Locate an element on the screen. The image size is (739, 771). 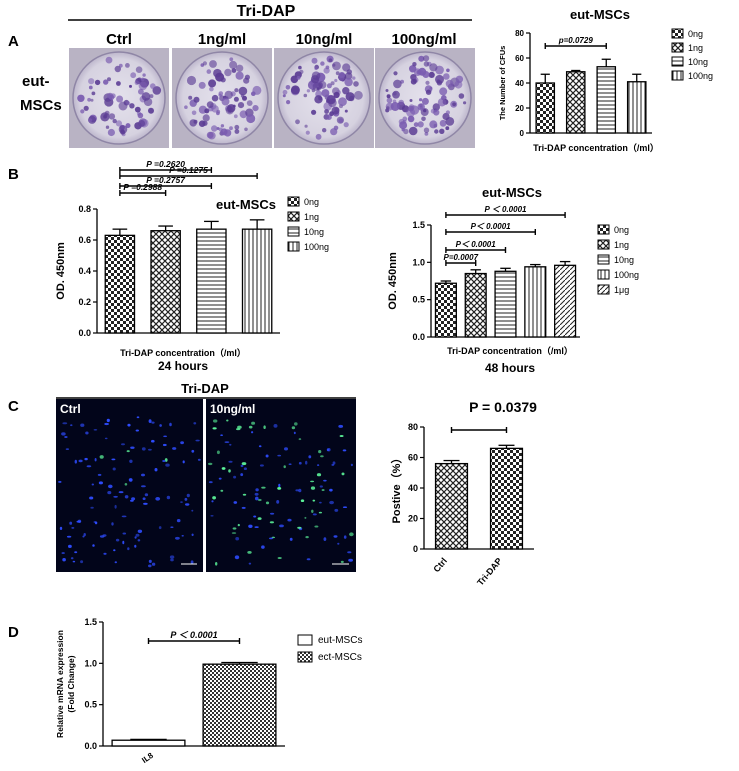
y-tick-label: 0.5 is located at coordinates (90, 705).